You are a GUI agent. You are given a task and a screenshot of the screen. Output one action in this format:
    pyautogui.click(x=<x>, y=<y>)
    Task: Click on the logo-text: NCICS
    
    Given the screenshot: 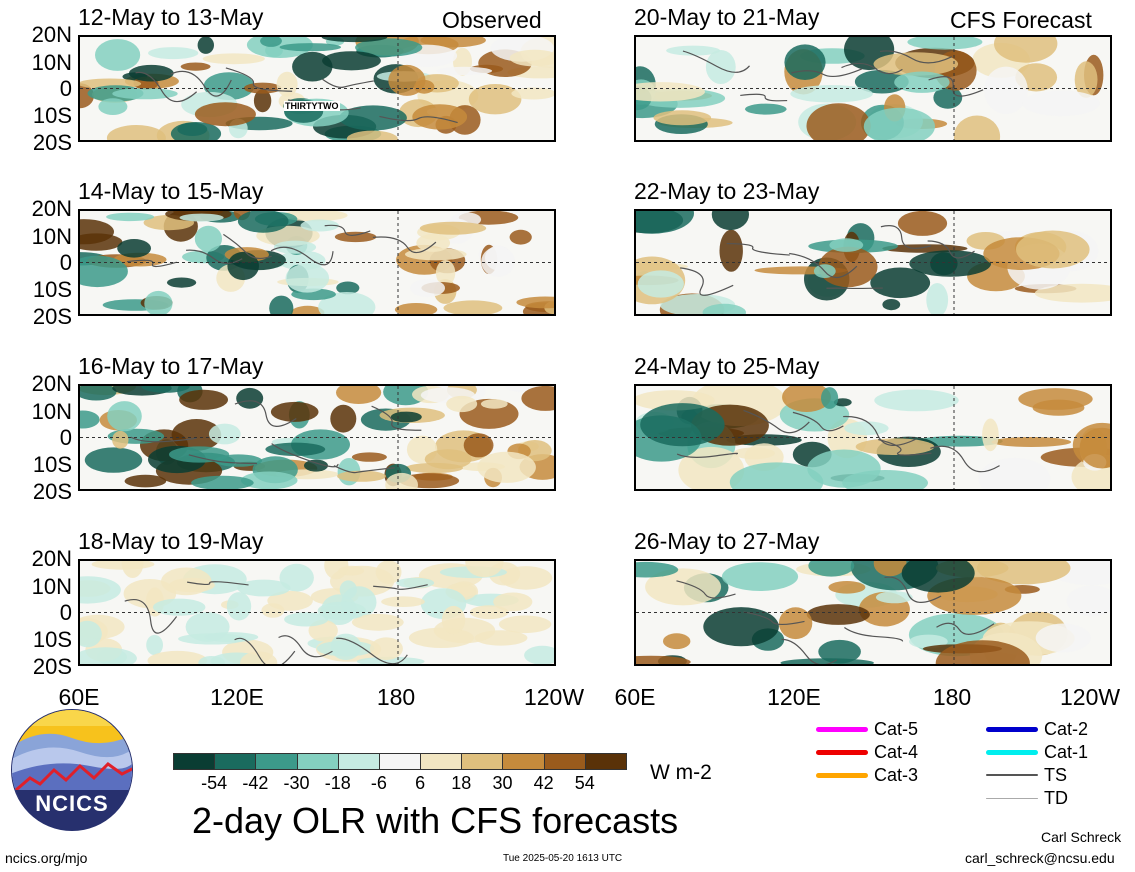 What is the action you would take?
    pyautogui.click(x=71, y=803)
    